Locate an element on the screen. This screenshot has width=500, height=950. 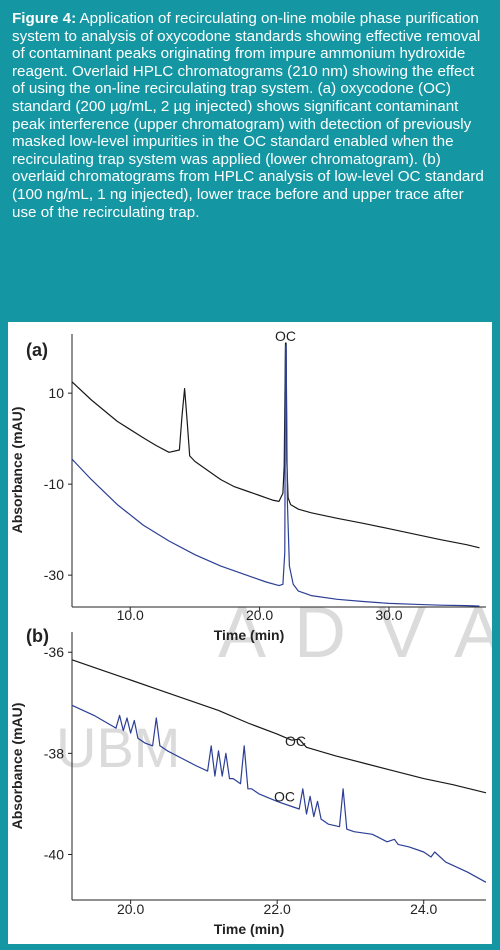
panel-label: (b) is located at coordinates (37, 636).